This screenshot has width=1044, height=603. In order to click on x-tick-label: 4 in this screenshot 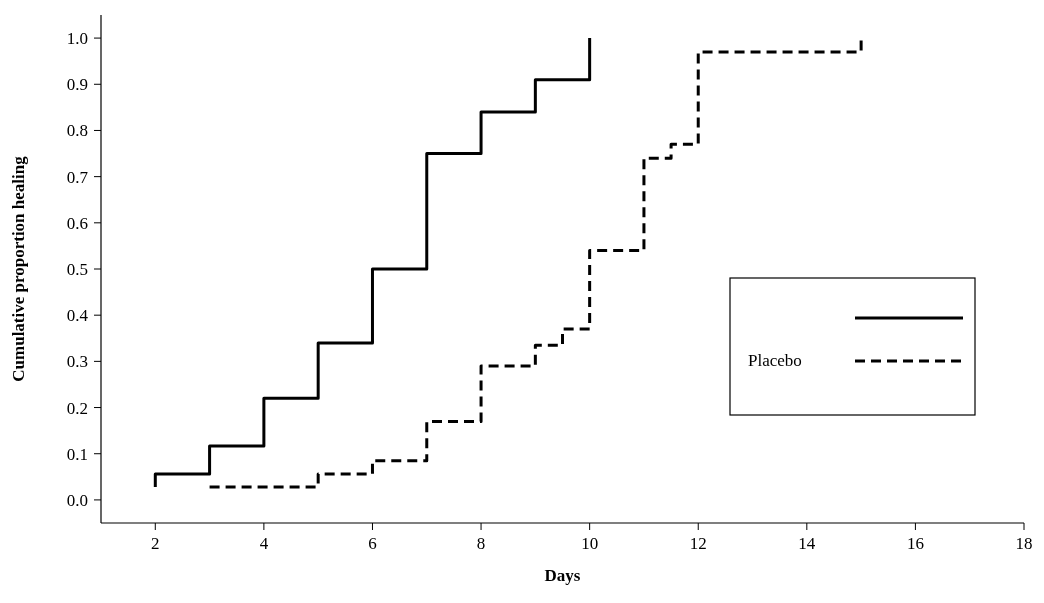, I will do `click(264, 543)`.